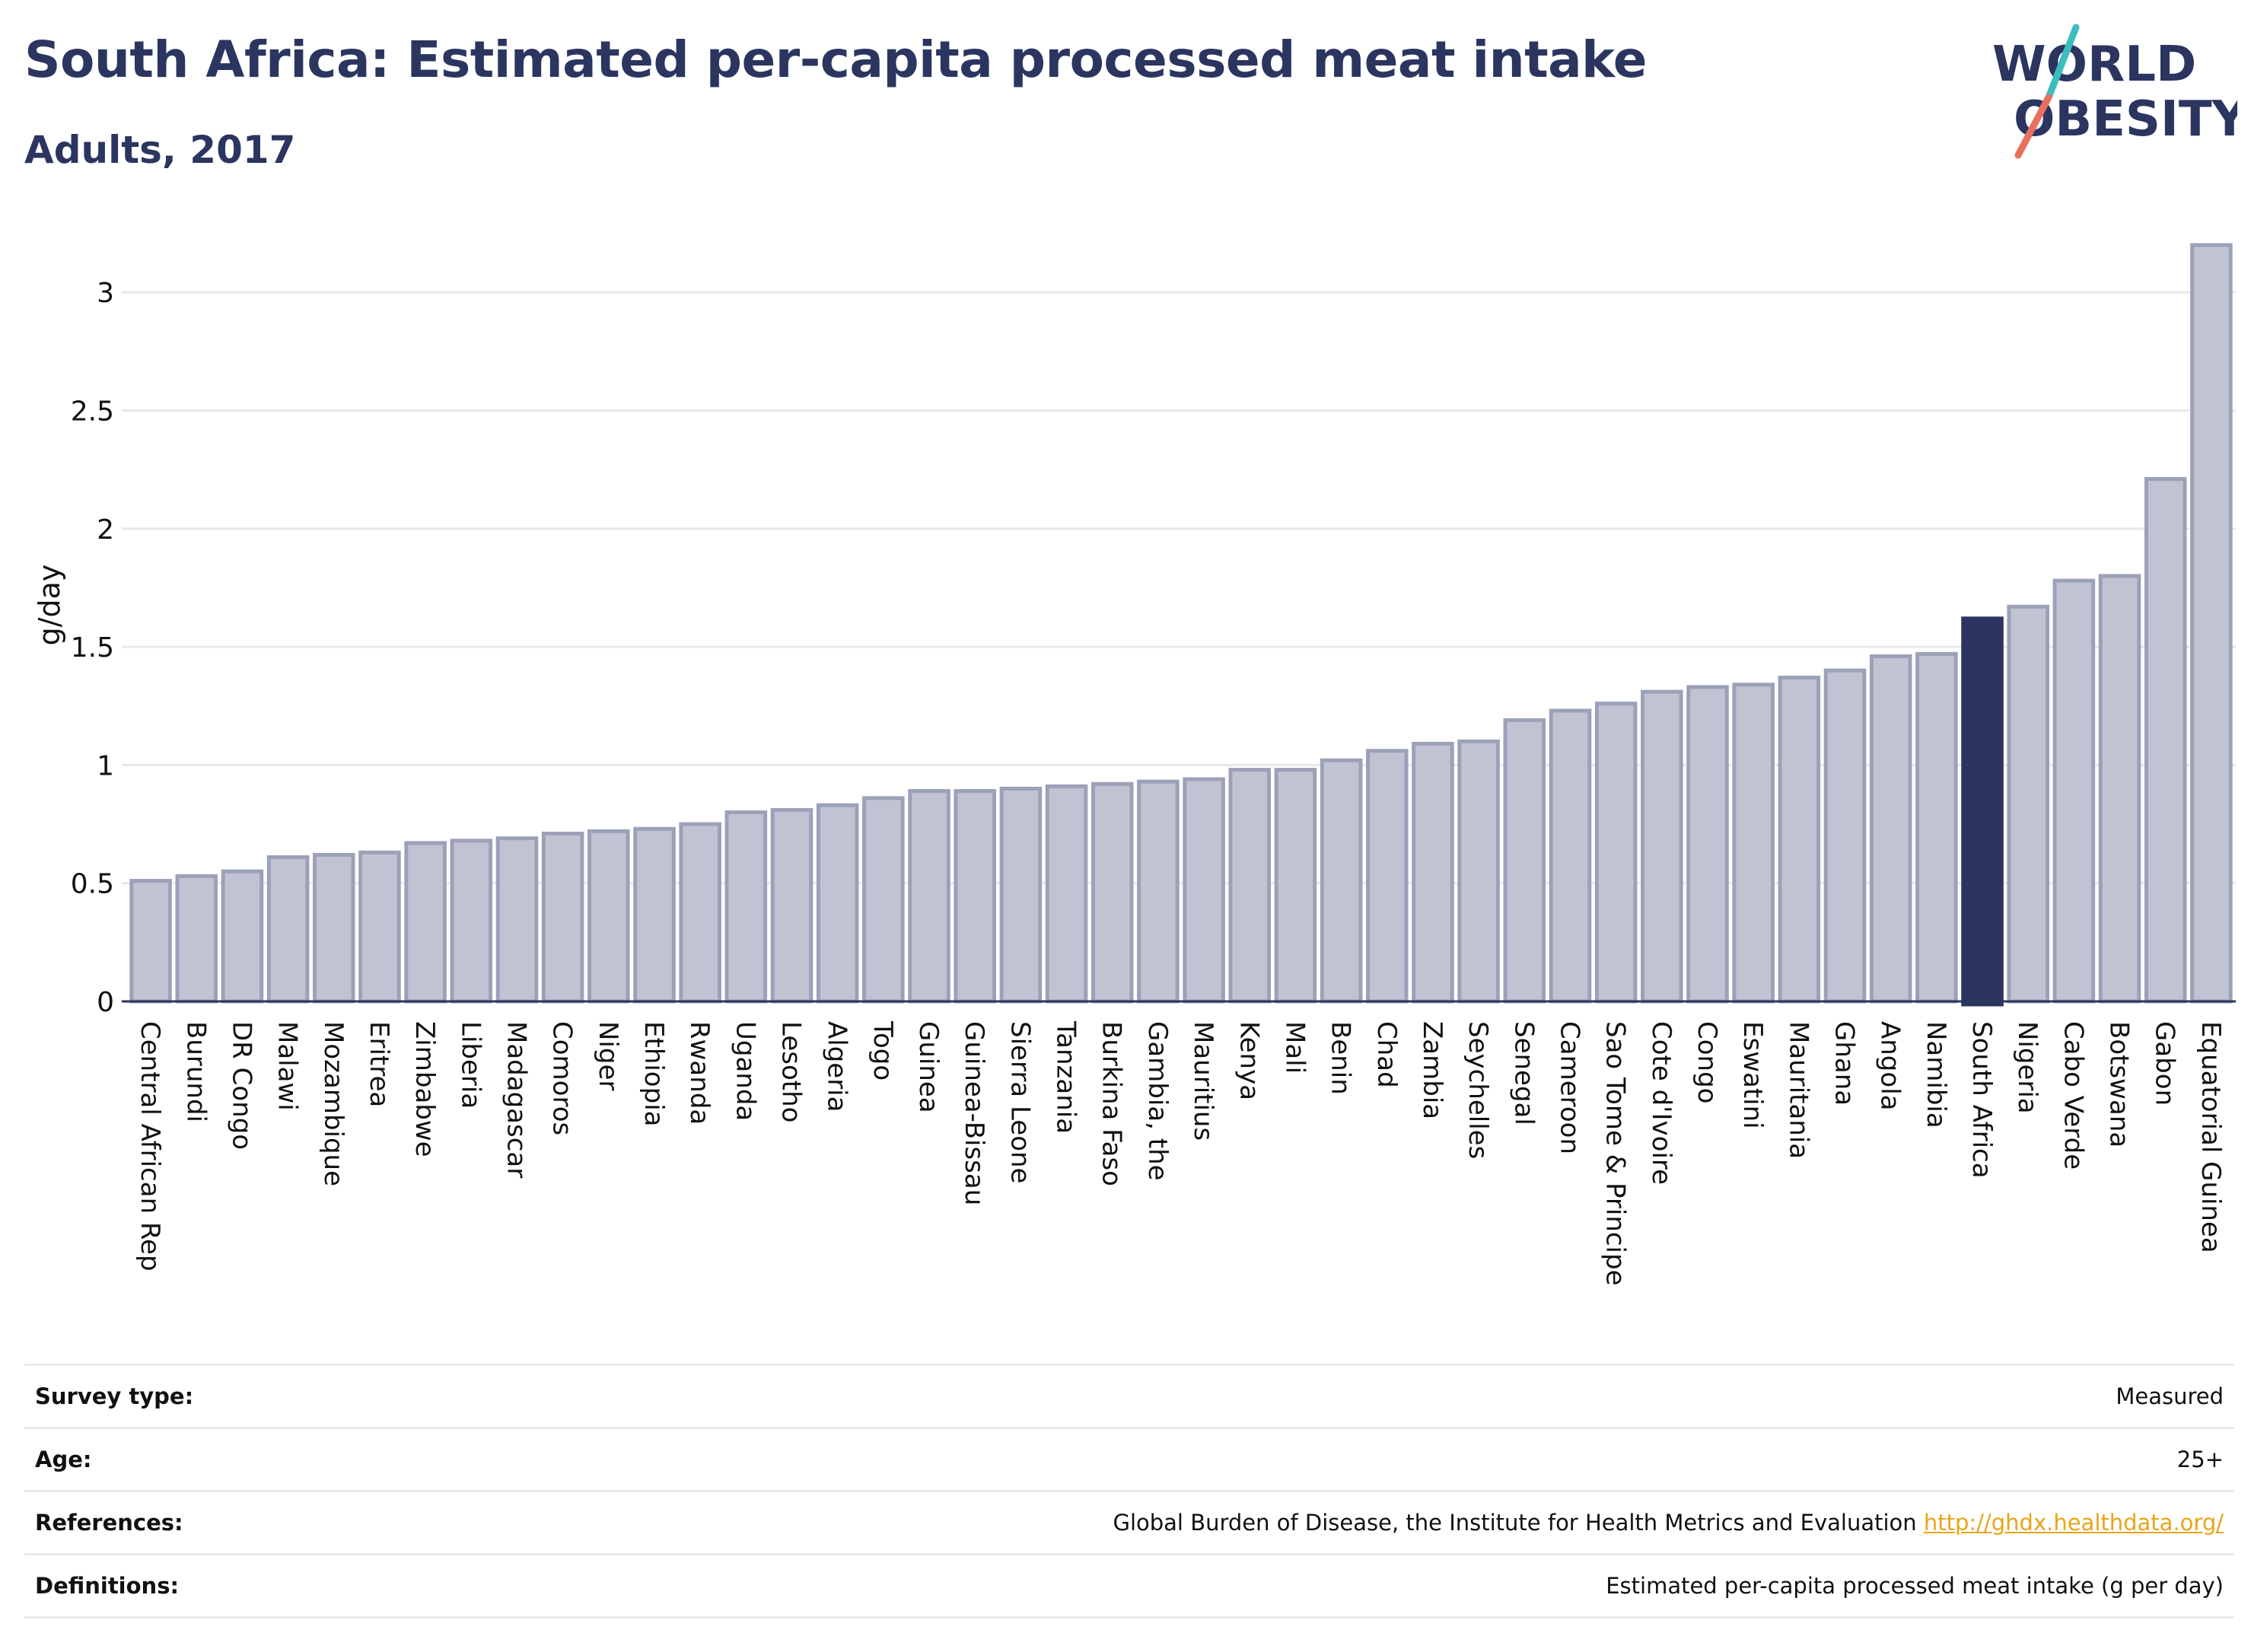 Image resolution: width=2251 pixels, height=1652 pixels. Describe the element at coordinates (49, 605) in the screenshot. I see `y-axis-label: g/day` at that location.